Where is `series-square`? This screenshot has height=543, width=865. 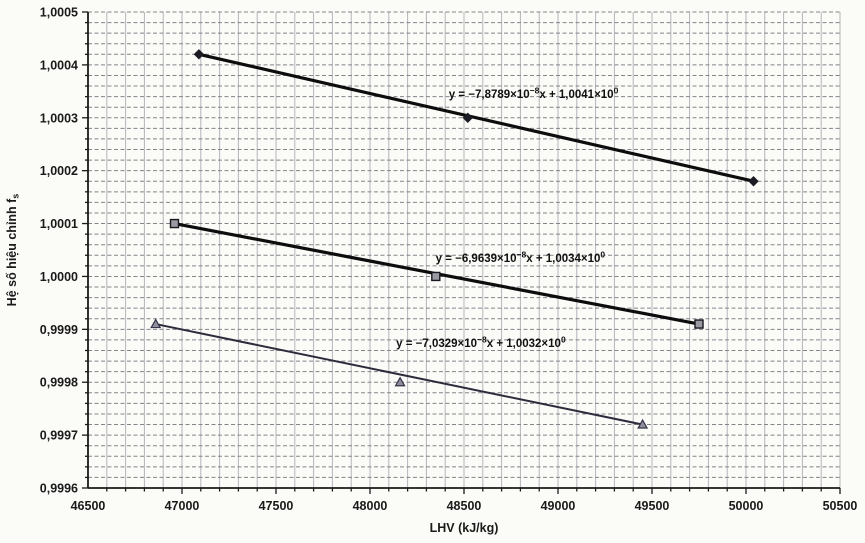
series-square is located at coordinates (436, 273).